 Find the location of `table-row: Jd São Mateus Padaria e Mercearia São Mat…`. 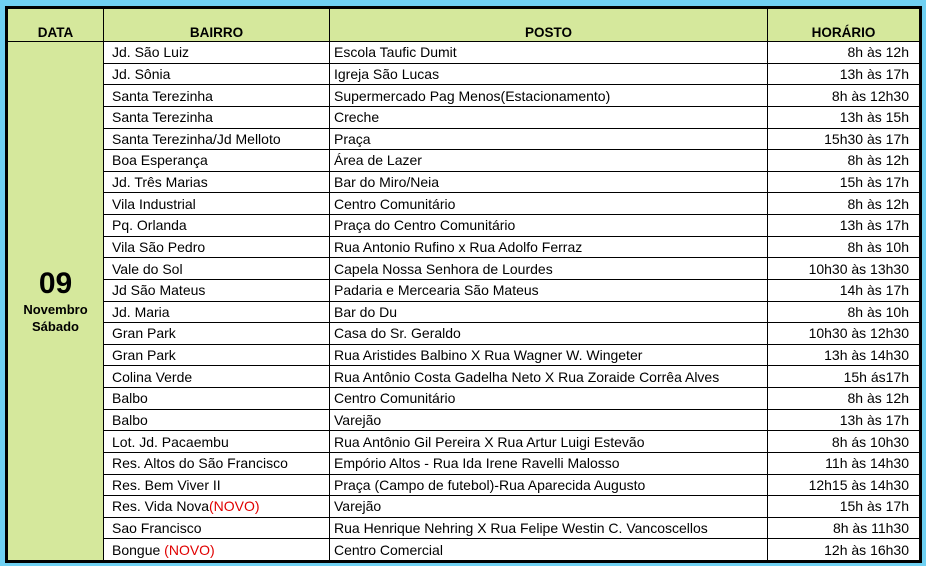

table-row: Jd São Mateus Padaria e Mercearia São Mat… is located at coordinates (464, 290).